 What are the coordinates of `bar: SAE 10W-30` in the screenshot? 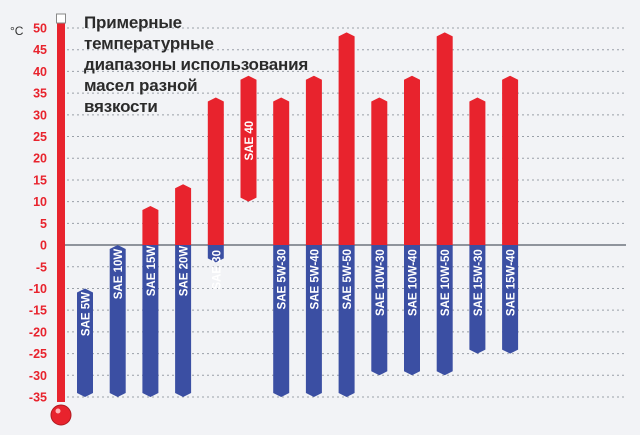 It's located at (379, 236).